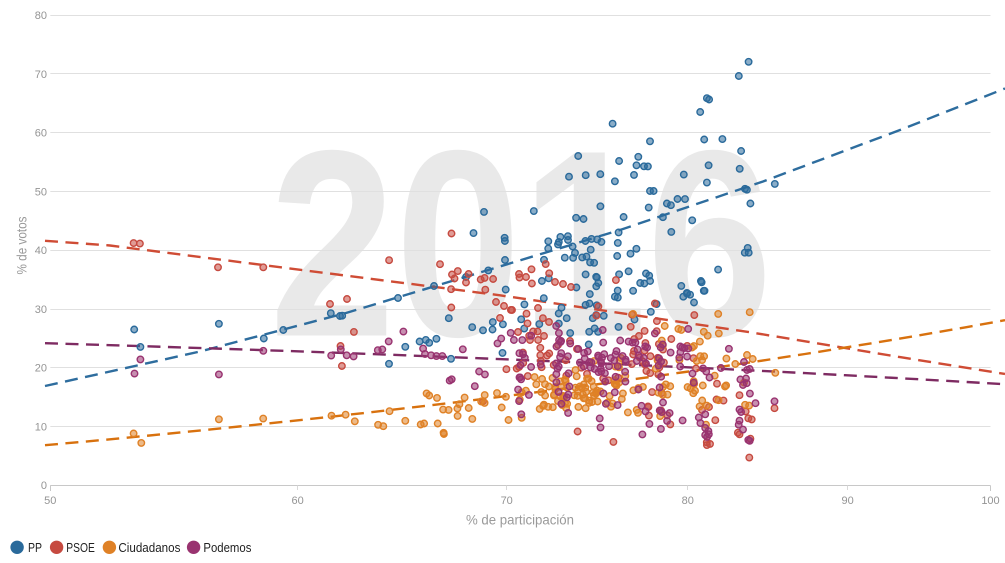 This screenshot has width=1005, height=563. I want to click on svg-text: 100, so click(990, 501).